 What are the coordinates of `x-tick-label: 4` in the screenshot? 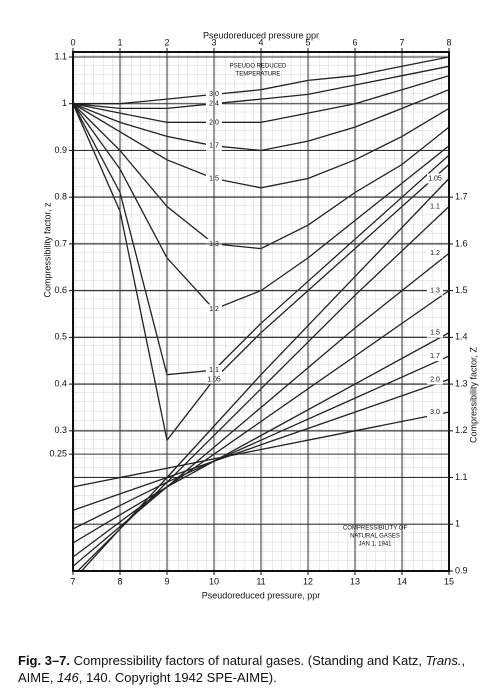 It's located at (260, 42).